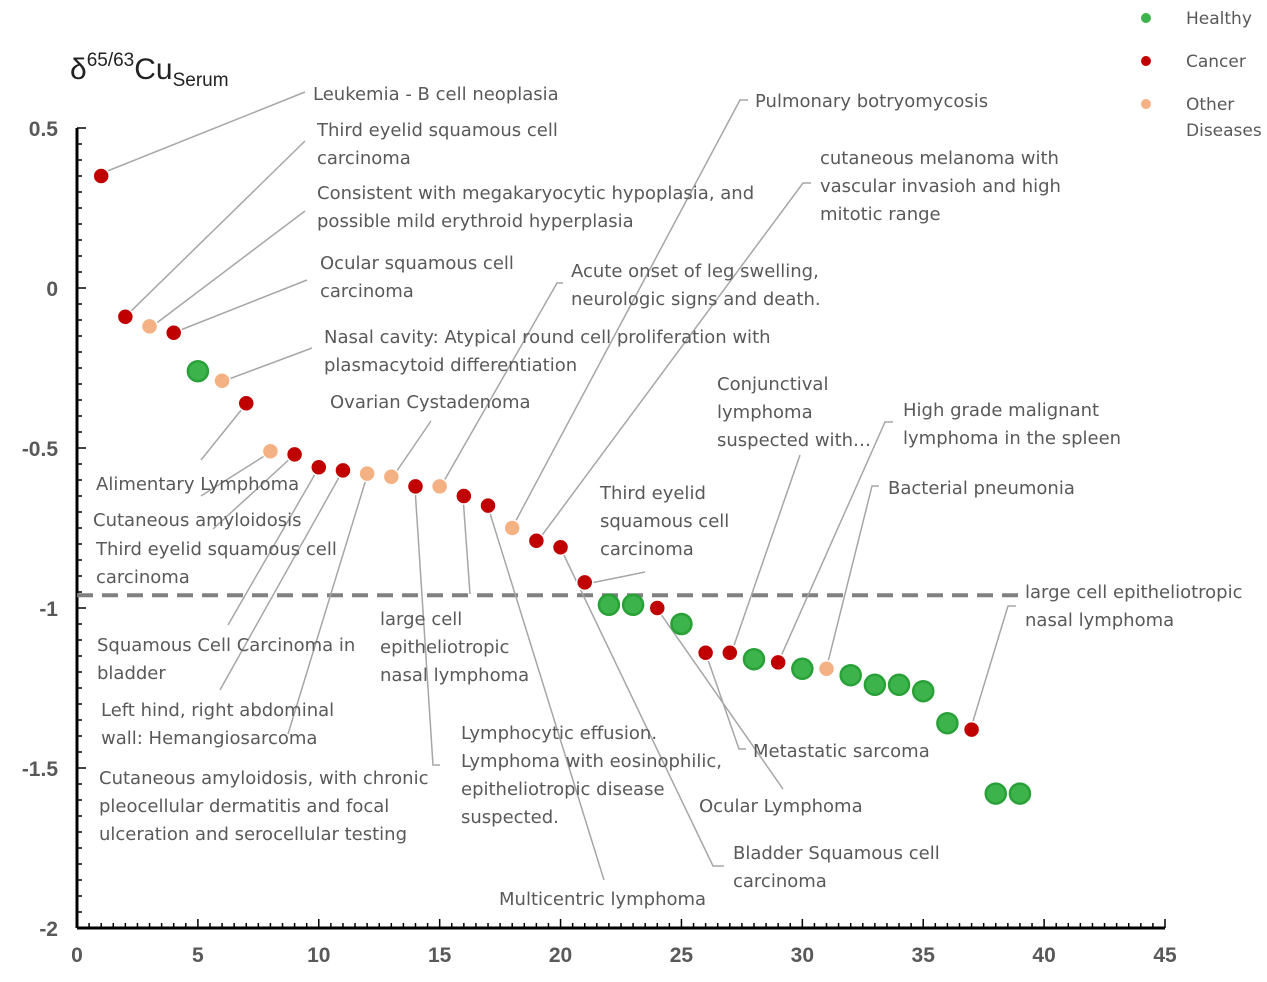  I want to click on annotation-line: Conjunctival, so click(772, 384).